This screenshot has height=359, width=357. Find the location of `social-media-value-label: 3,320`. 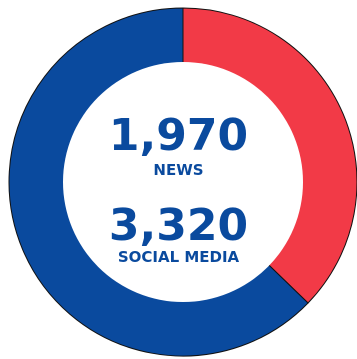

social-media-value-label: 3,320 is located at coordinates (178, 225).